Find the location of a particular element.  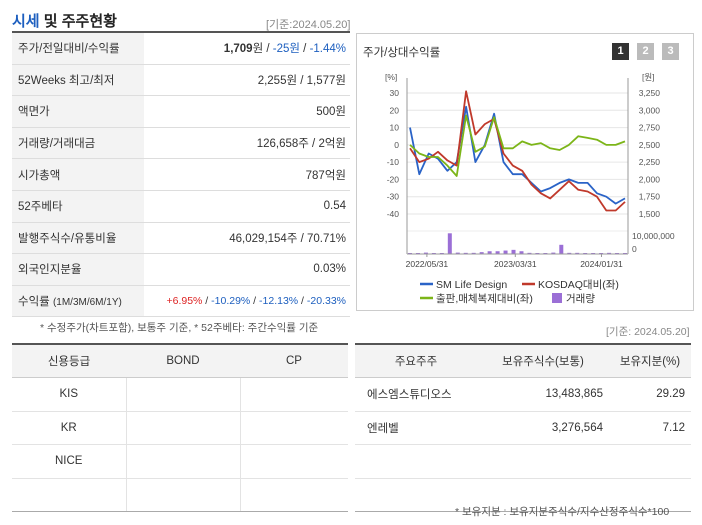

return-periods: (1M/3M/6M/1Y) is located at coordinates (87, 303).